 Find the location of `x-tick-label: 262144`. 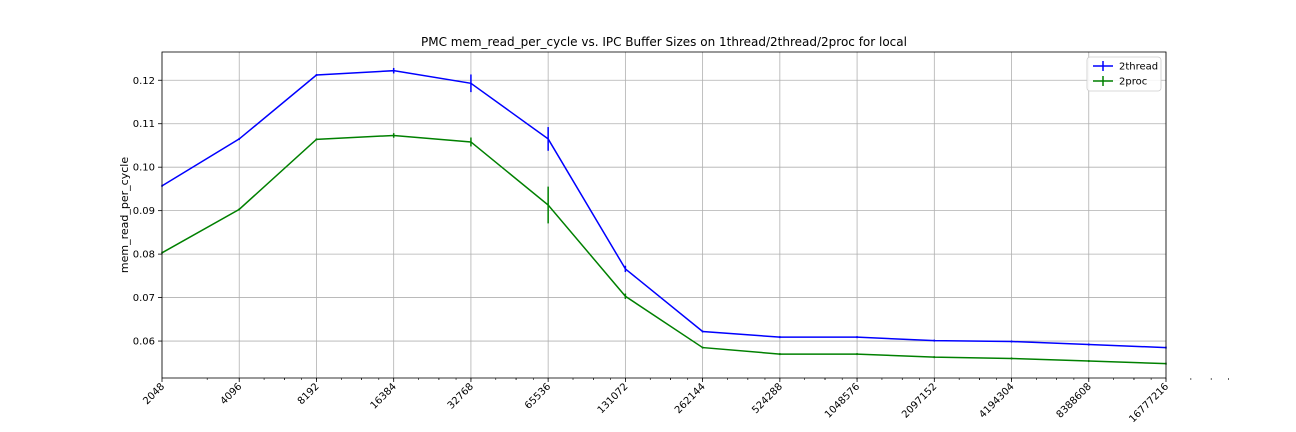

x-tick-label: 262144 is located at coordinates (690, 398).